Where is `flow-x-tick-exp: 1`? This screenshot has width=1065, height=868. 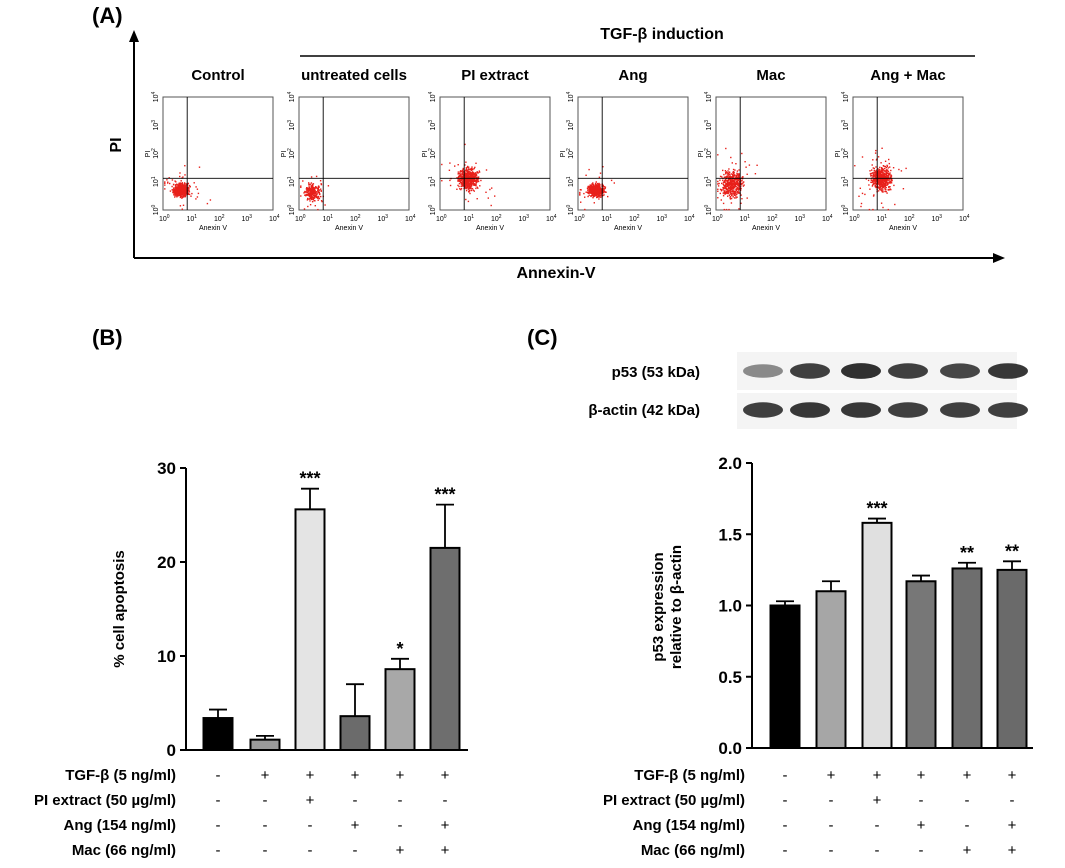
flow-x-tick-exp: 1 is located at coordinates (885, 217).